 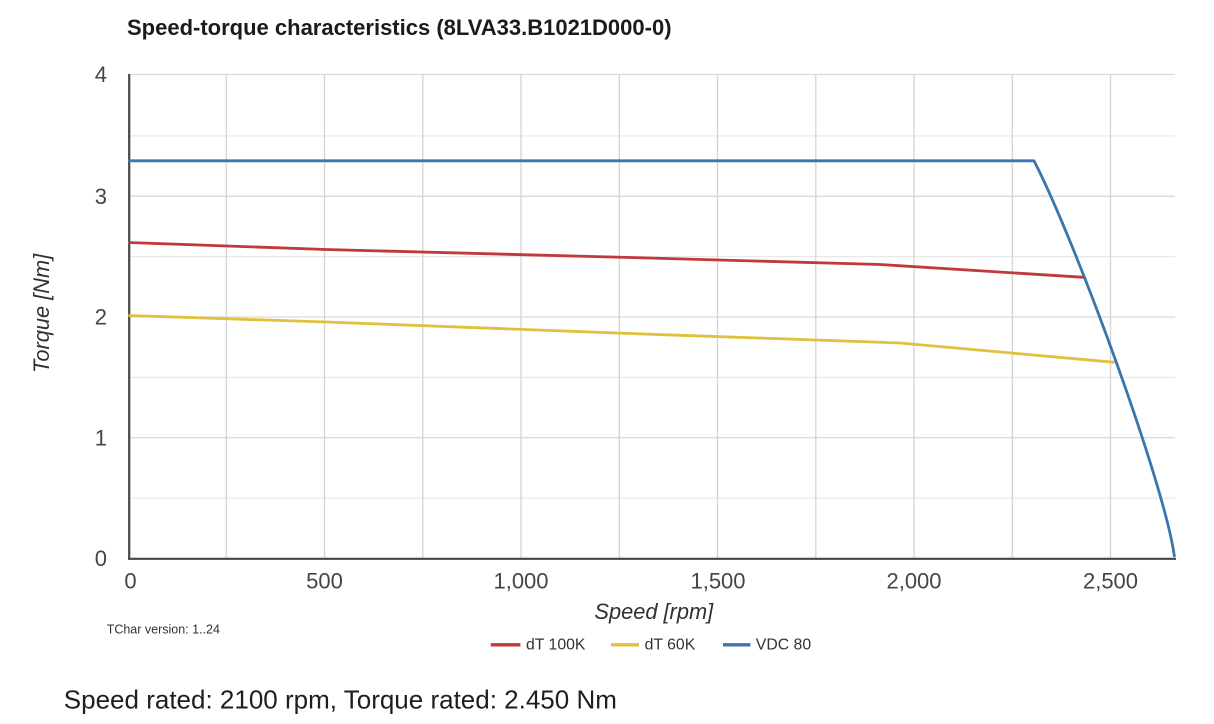 What do you see at coordinates (101, 438) in the screenshot?
I see `svg-text: 1` at bounding box center [101, 438].